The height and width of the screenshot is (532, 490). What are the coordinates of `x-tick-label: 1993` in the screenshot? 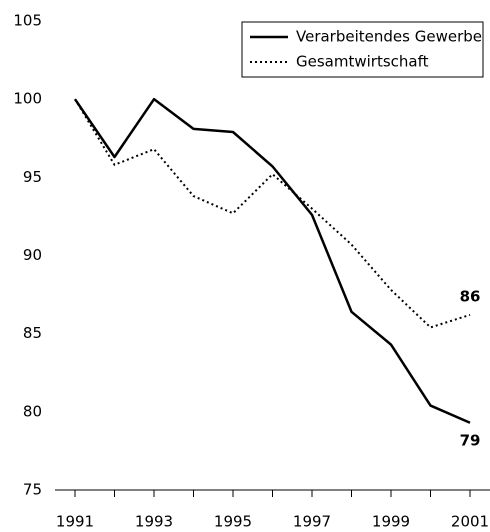 It's located at (154, 522).